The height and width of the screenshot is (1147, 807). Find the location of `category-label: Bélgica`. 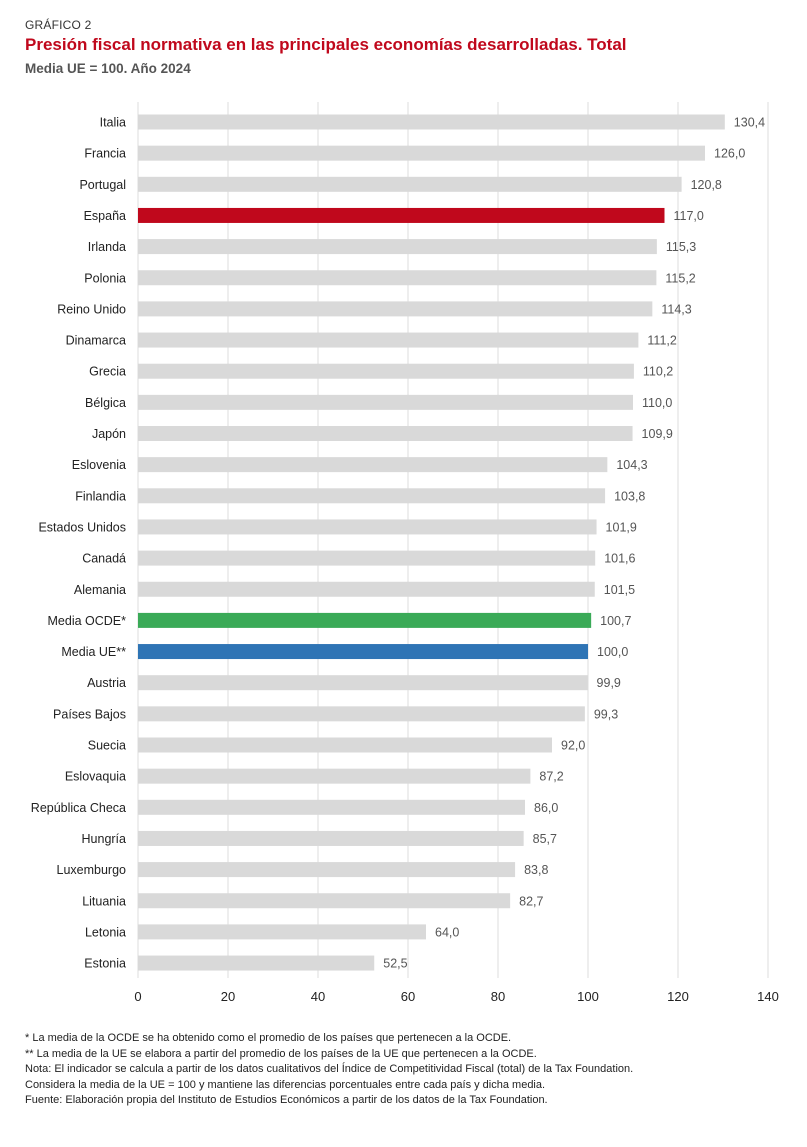

category-label: Bélgica is located at coordinates (105, 403).